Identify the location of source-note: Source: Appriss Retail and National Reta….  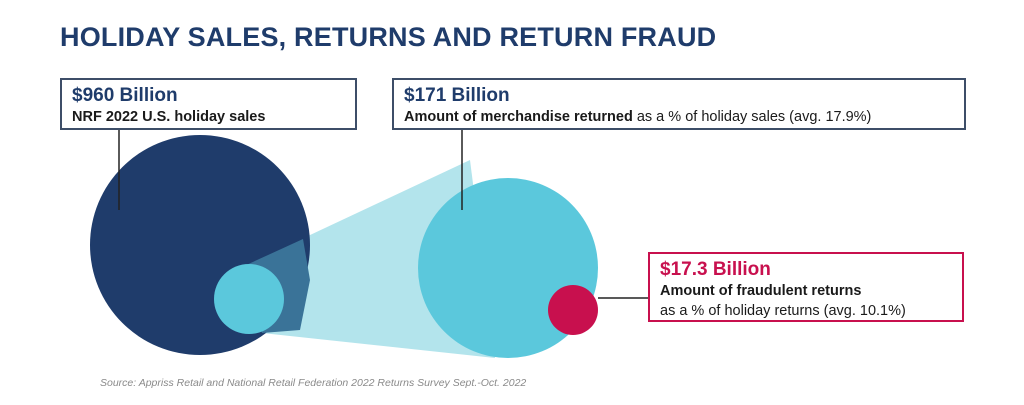
(313, 383).